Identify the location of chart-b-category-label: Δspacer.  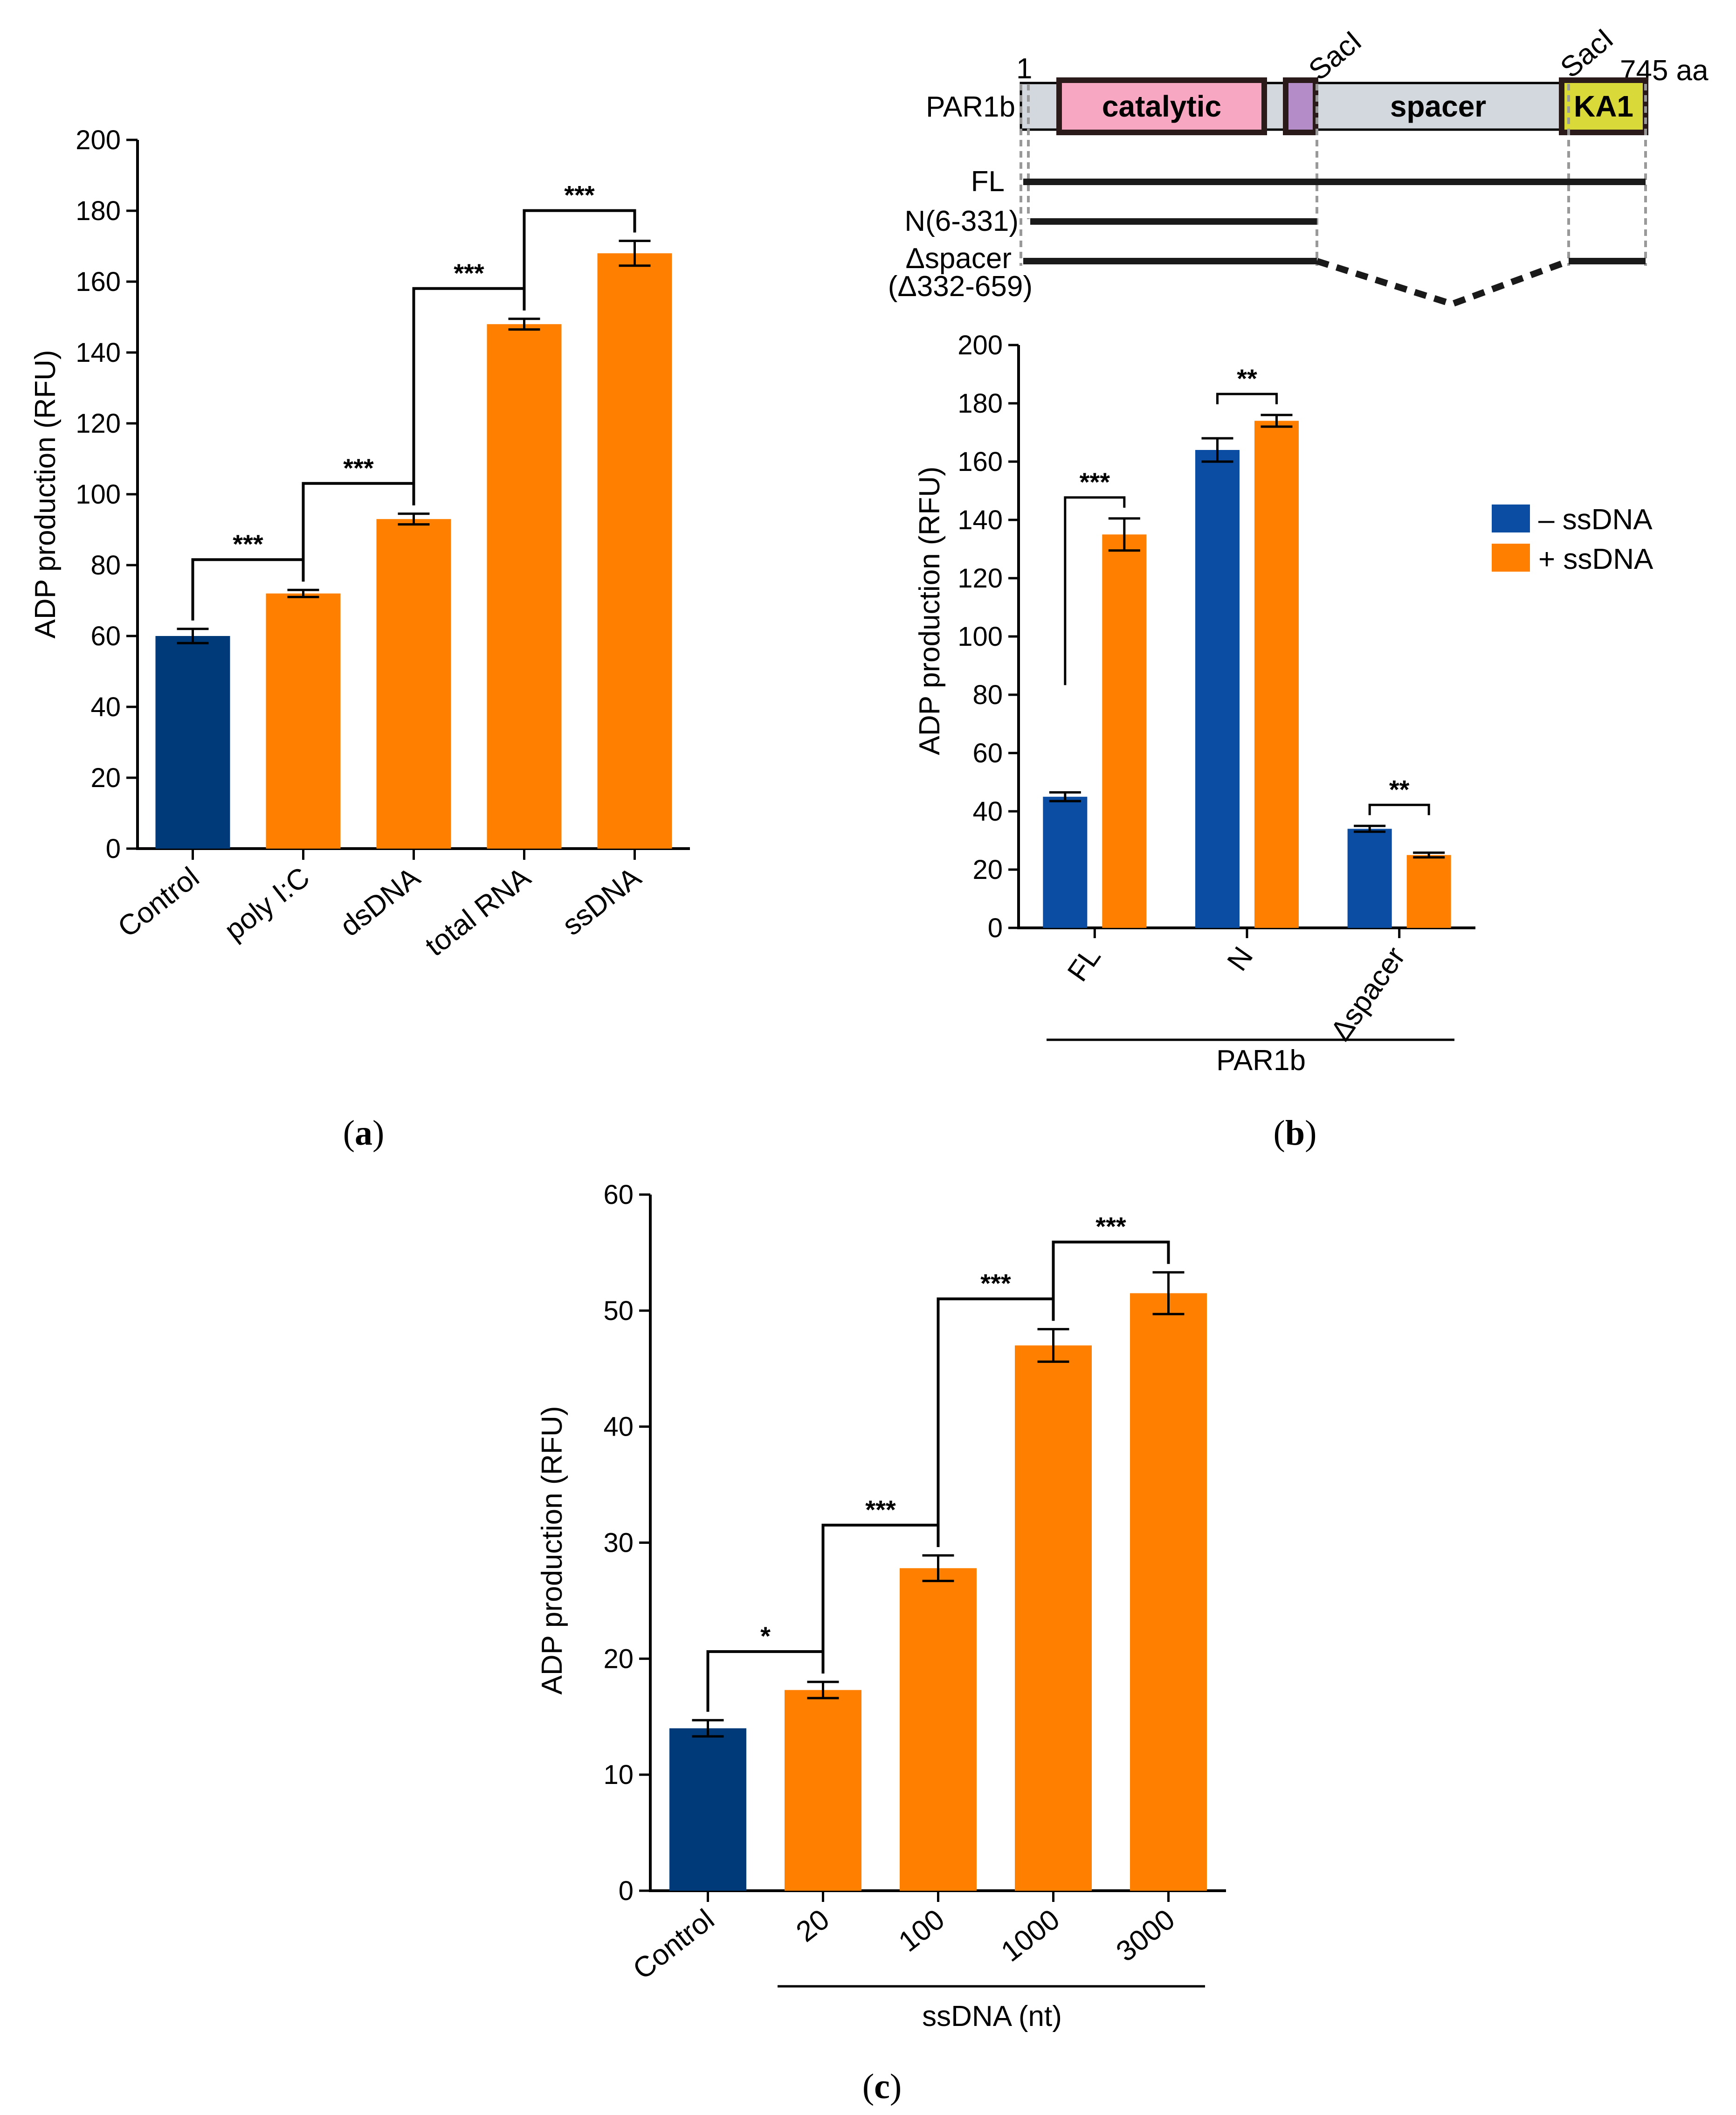
(1368, 993).